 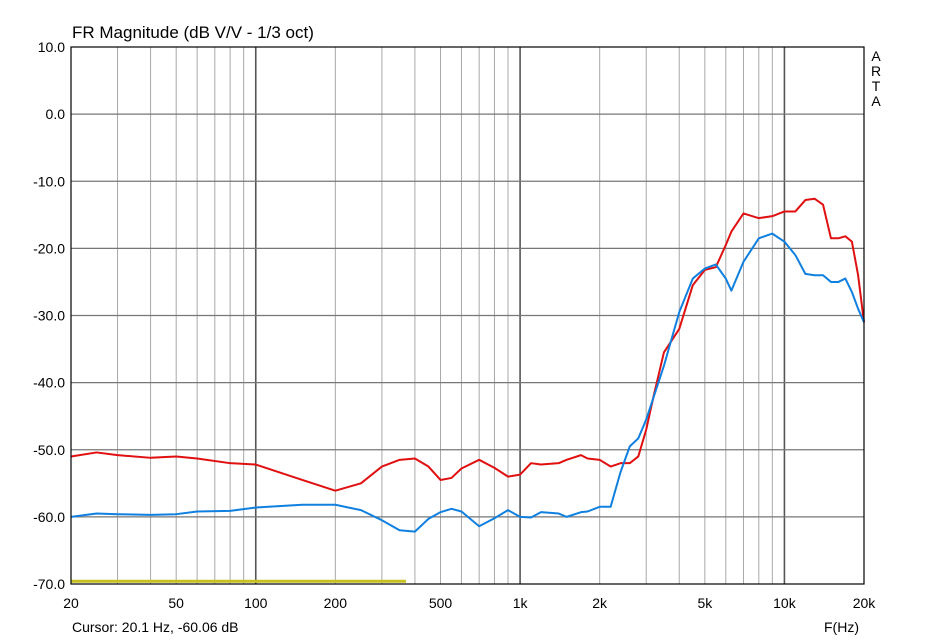 I want to click on y-tick-label: -70.0, so click(x=49, y=584).